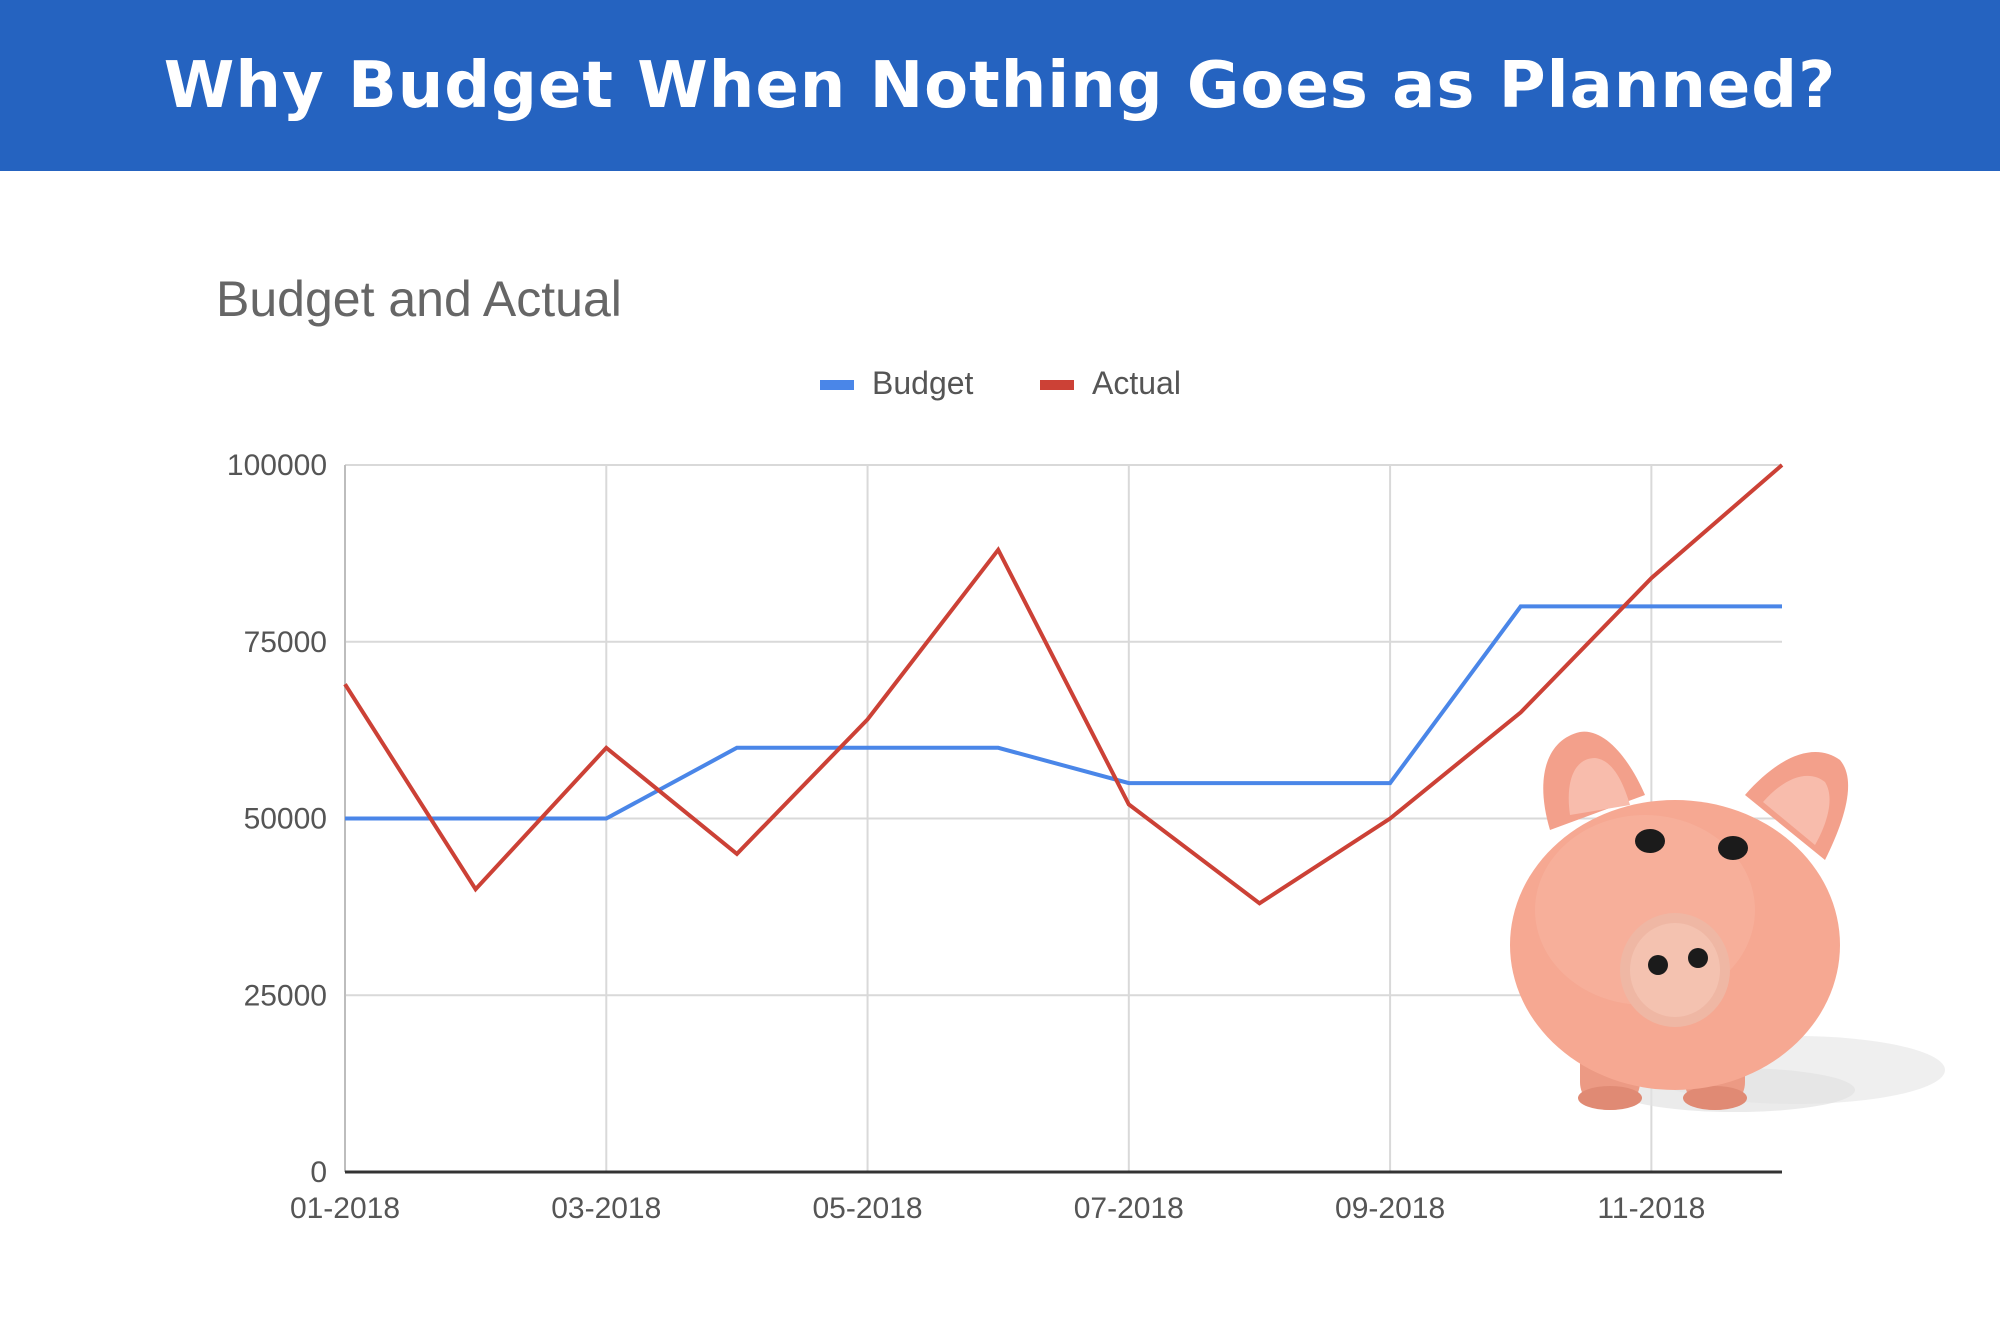  I want to click on x-tick-label: 01-2018, so click(345, 1208).